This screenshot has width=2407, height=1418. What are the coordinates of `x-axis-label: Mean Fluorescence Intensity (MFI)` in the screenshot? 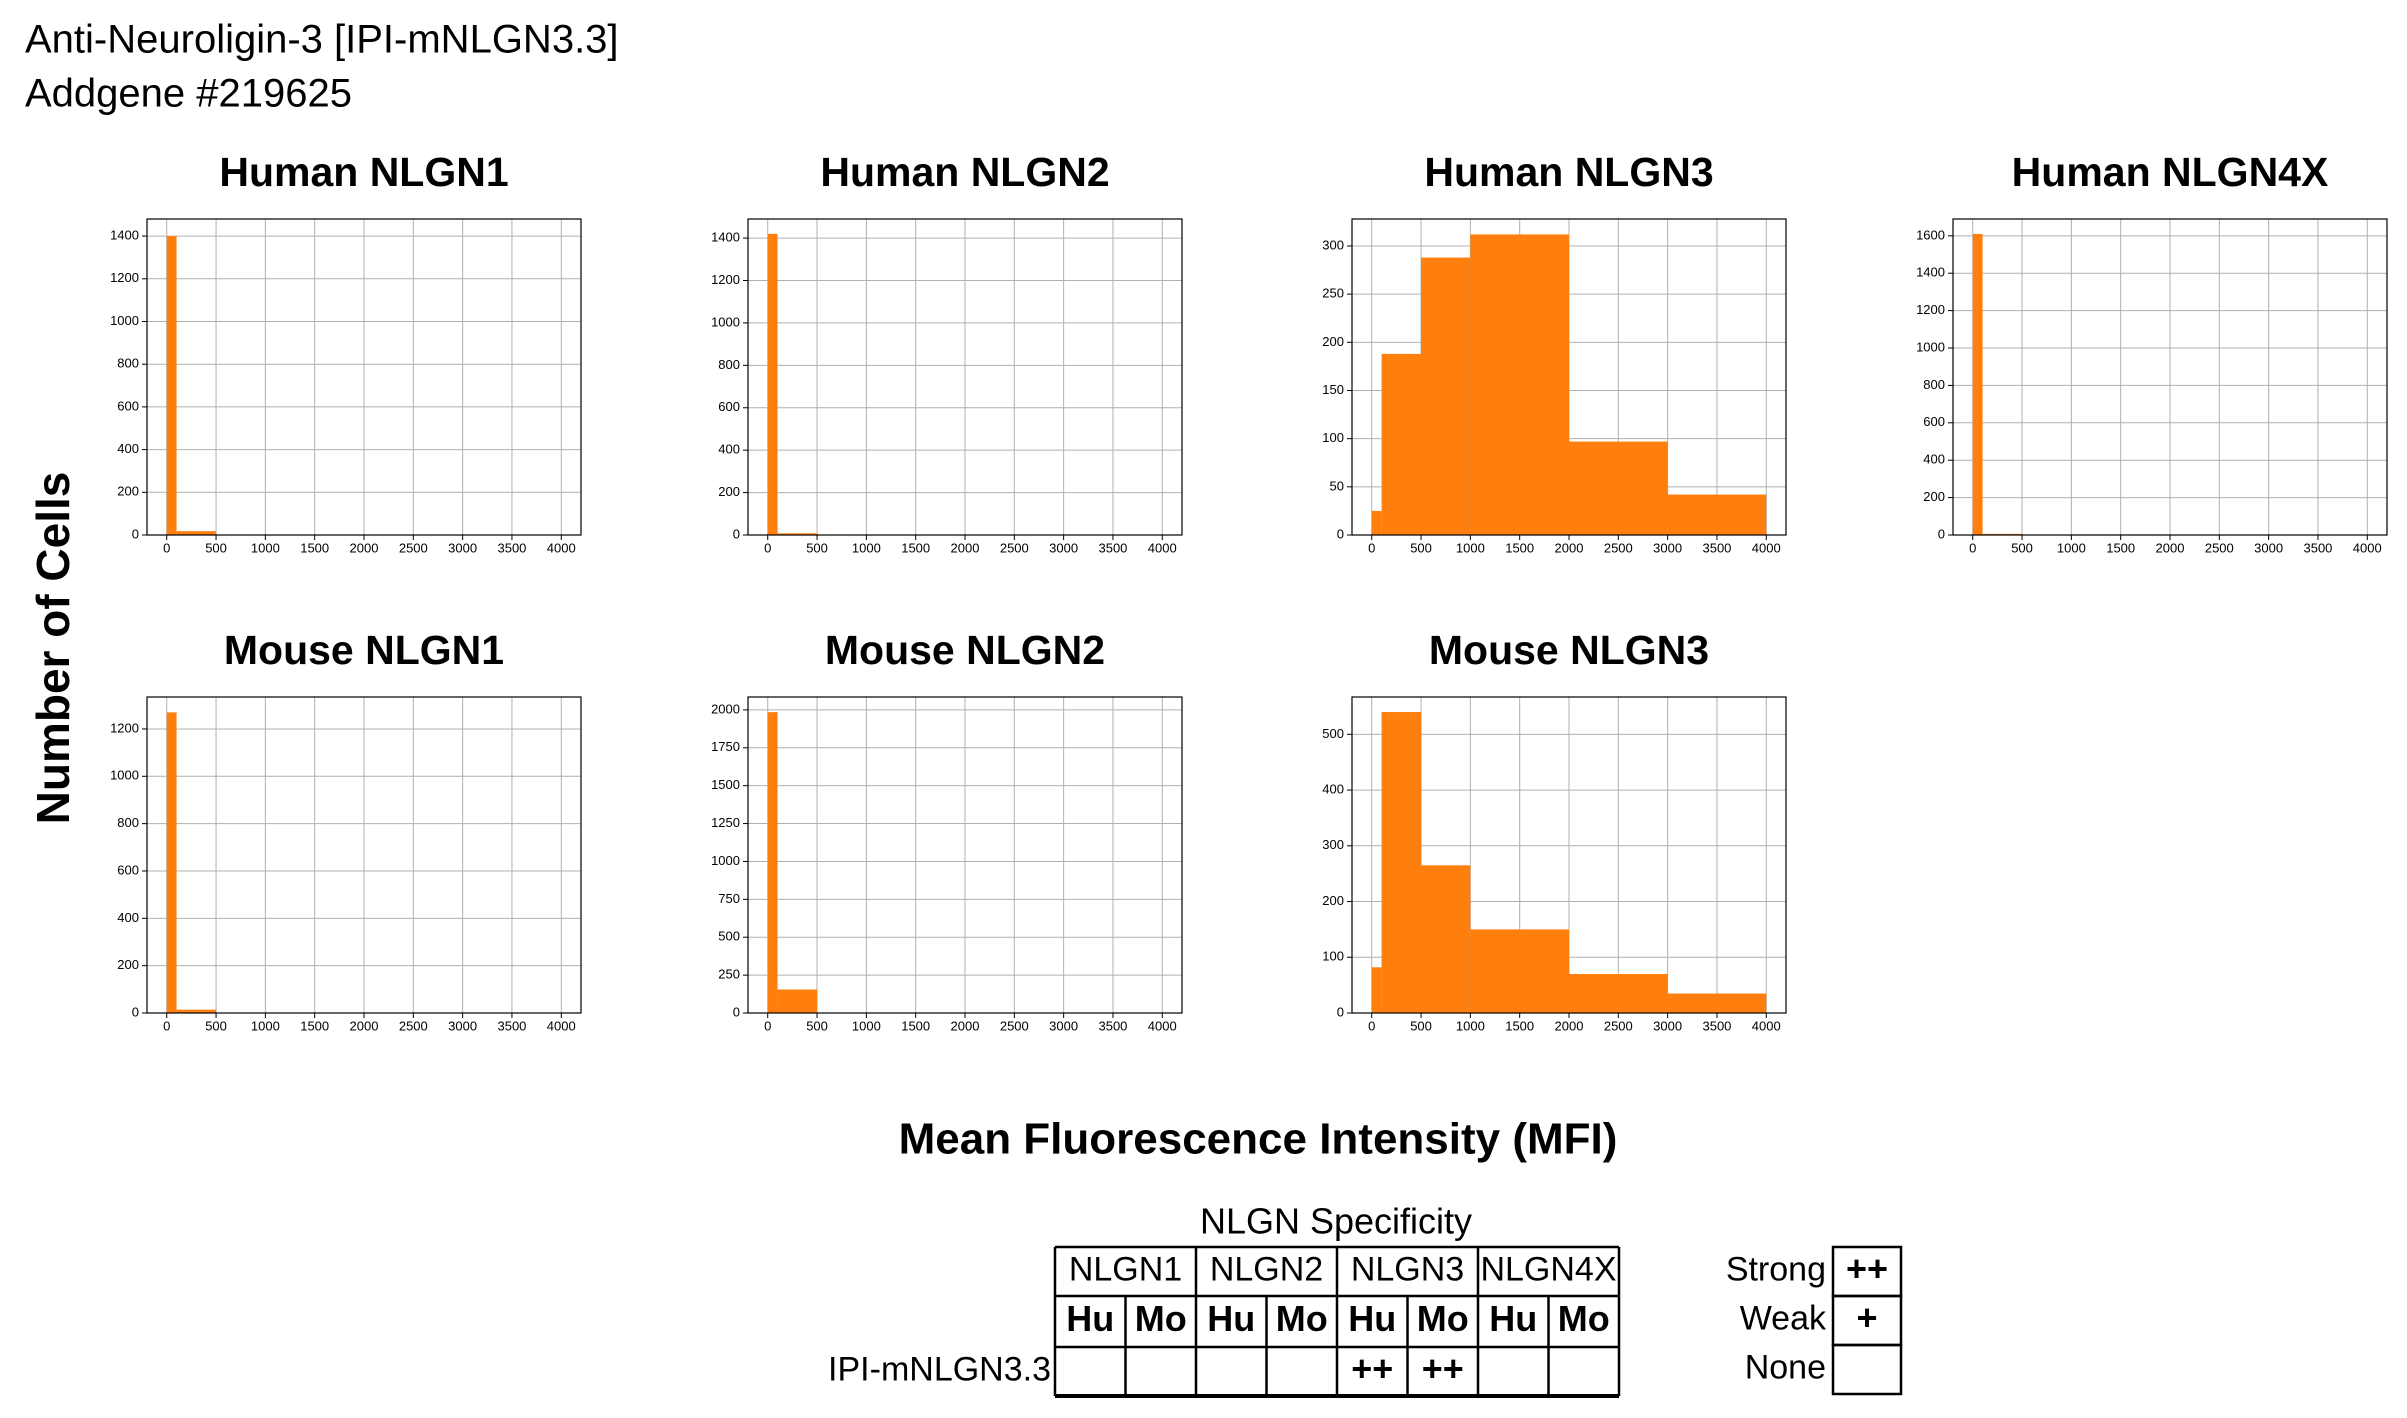 It's located at (1258, 1139).